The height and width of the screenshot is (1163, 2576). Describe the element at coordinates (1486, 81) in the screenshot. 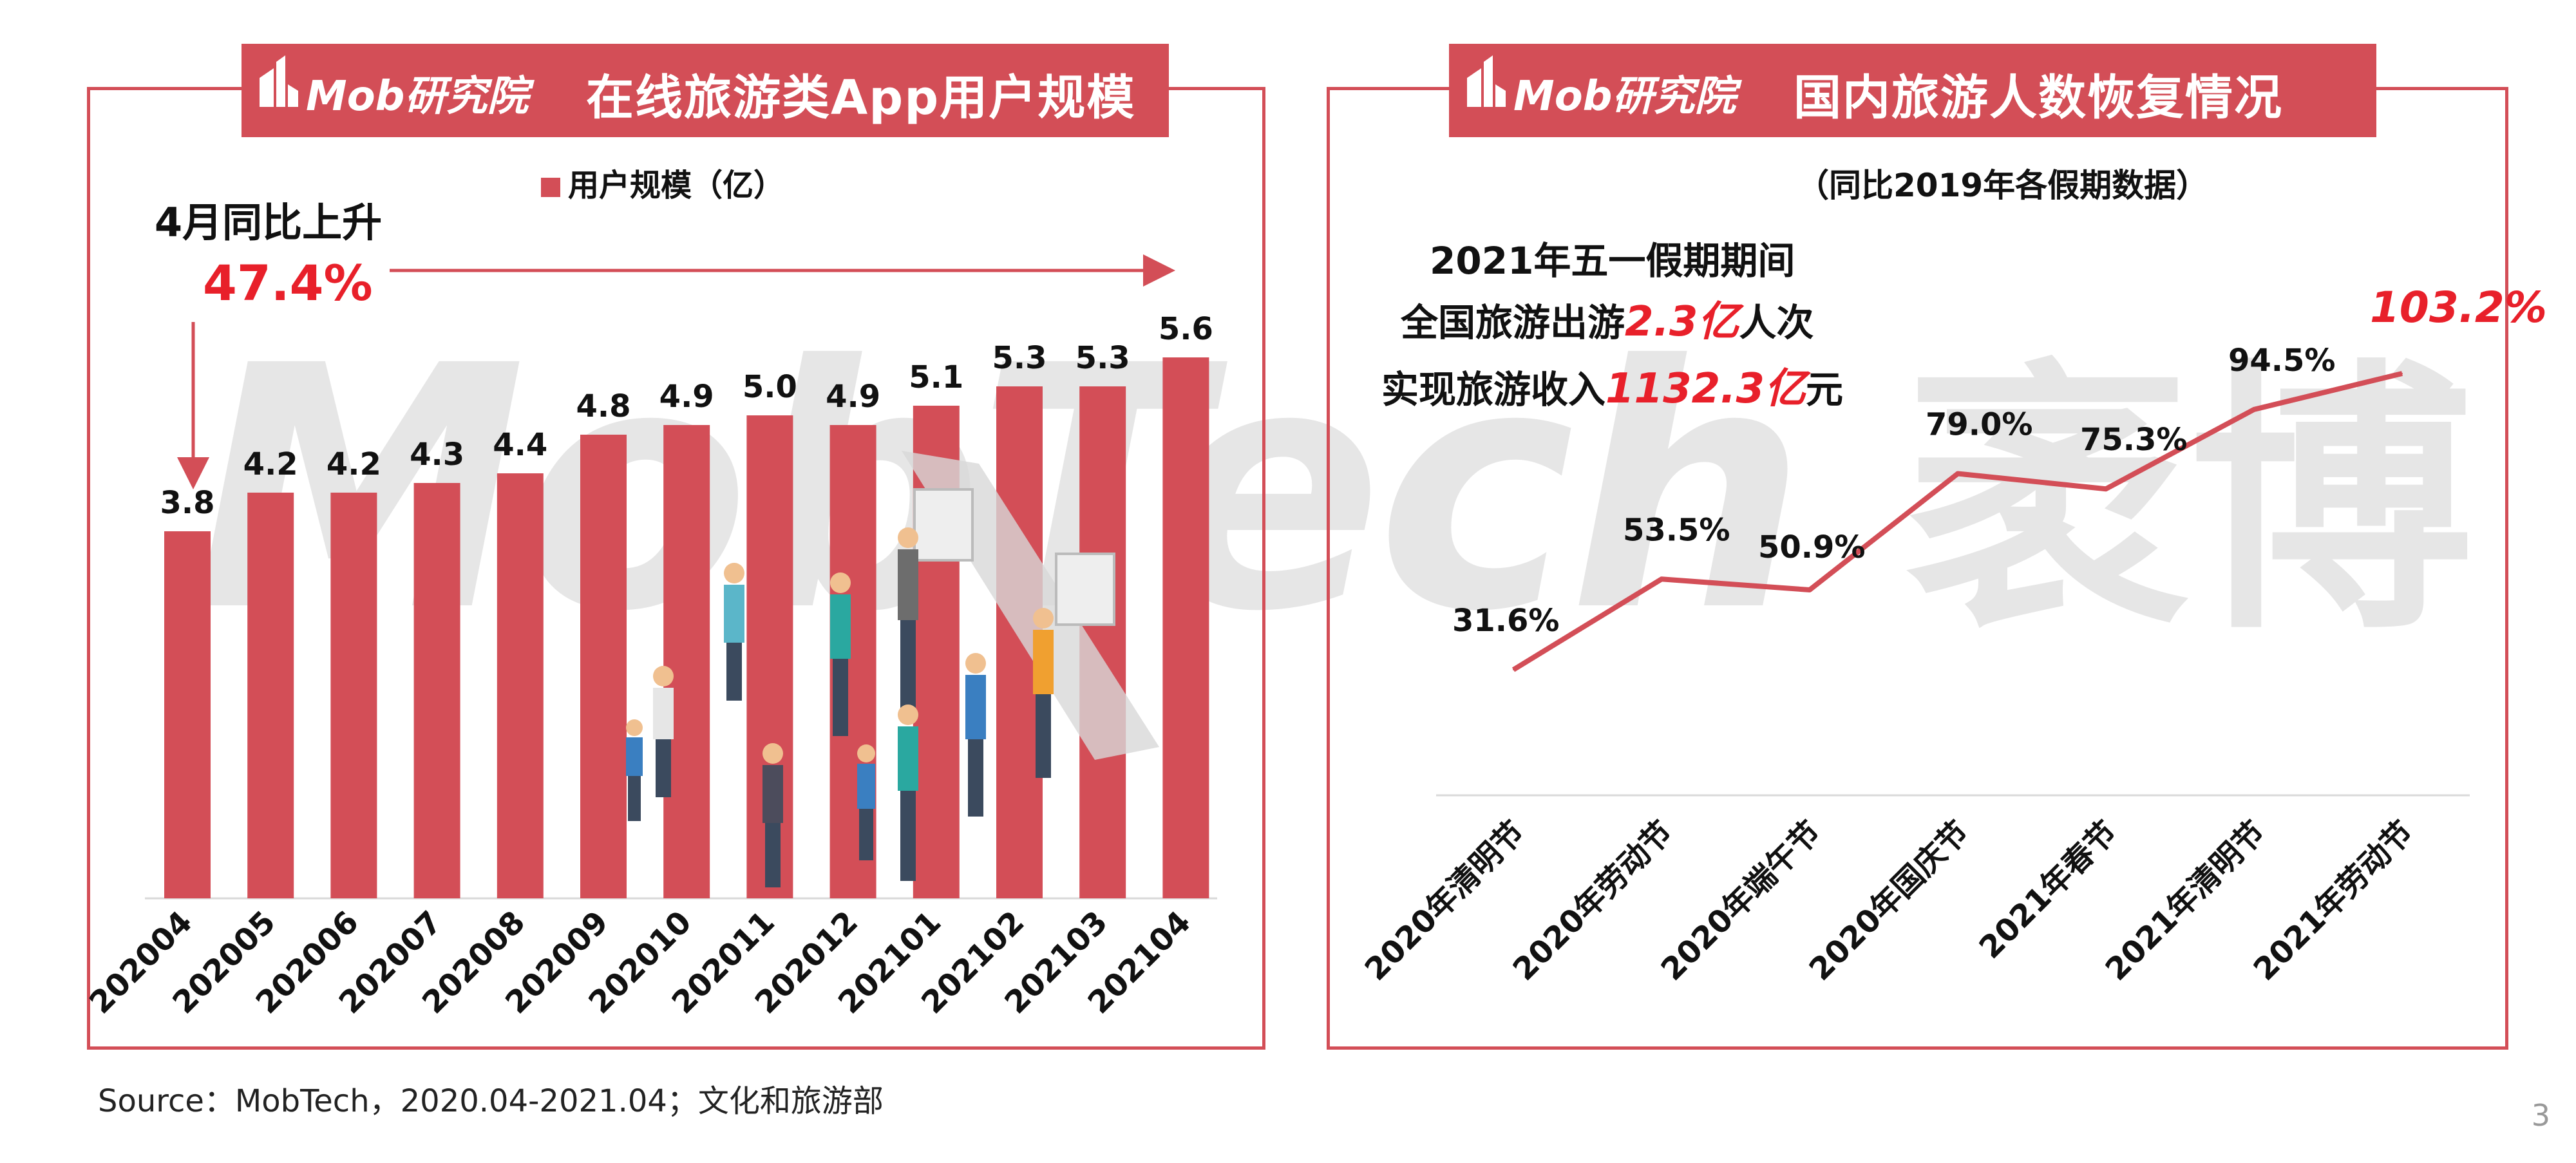

I see `mob-logo-icon-right` at that location.